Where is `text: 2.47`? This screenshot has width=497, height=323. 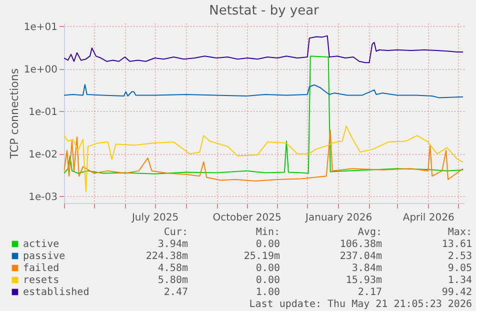
text: 2.47 is located at coordinates (176, 292).